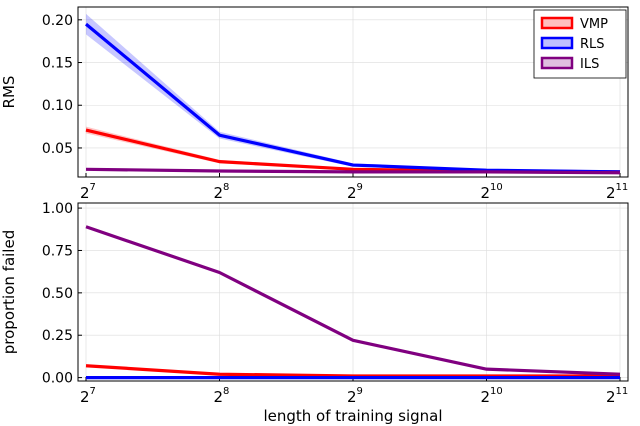 Image resolution: width=640 pixels, height=426 pixels. Describe the element at coordinates (57, 106) in the screenshot. I see `y-tick-label: 0.10` at that location.